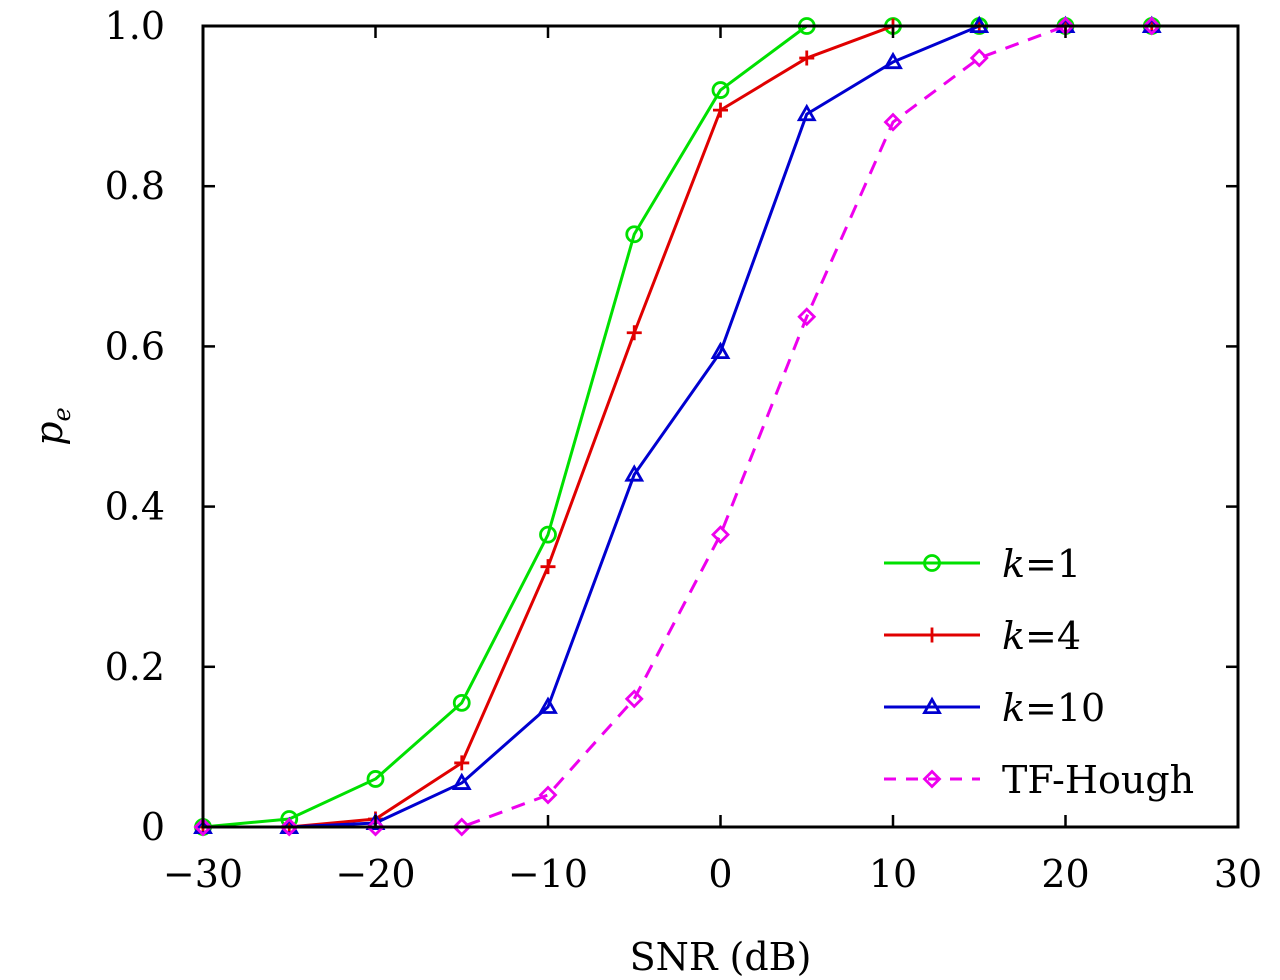 Image resolution: width=1280 pixels, height=980 pixels. Describe the element at coordinates (1065, 874) in the screenshot. I see `x-tick-label: 20` at that location.